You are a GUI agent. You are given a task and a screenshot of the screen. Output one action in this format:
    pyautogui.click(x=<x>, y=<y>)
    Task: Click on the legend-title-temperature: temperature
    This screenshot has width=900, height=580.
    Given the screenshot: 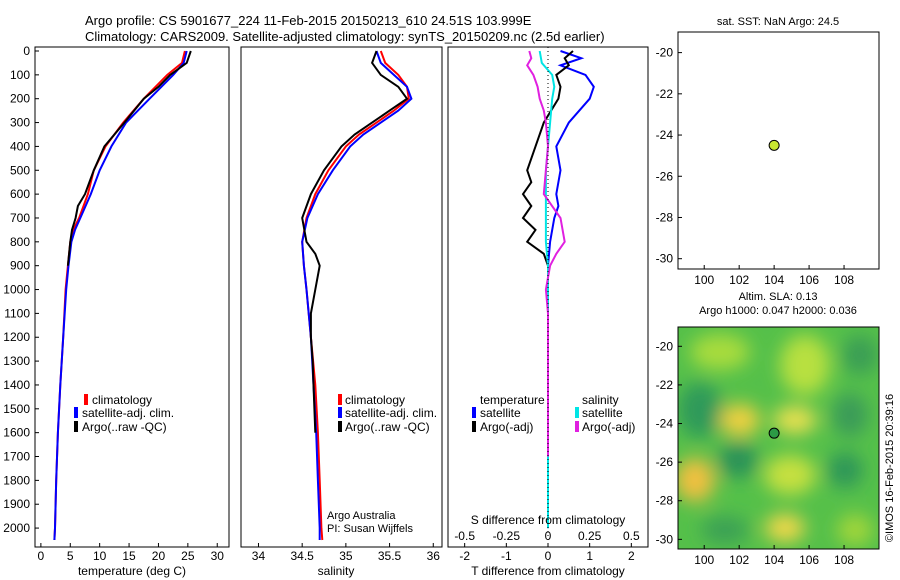 What is the action you would take?
    pyautogui.click(x=512, y=400)
    